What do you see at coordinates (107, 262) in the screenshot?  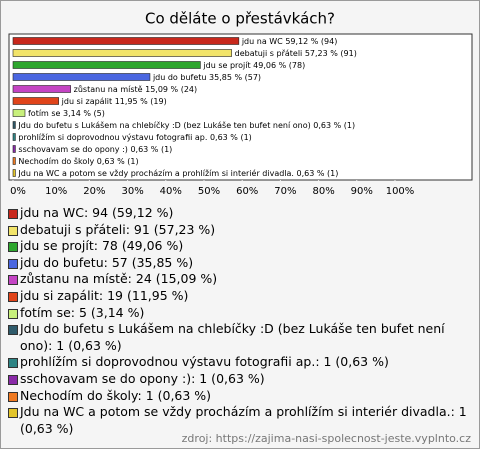 I see `legend-label: jdu do bufetu: 57 (35,85 %)` at bounding box center [107, 262].